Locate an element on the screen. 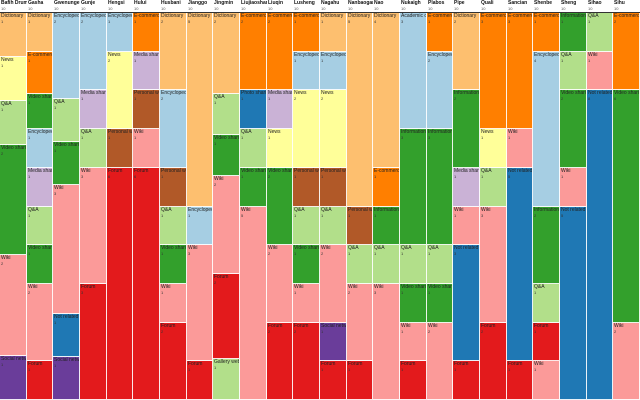 This screenshot has height=400, width=640. mosaic-cell: Dictionary 4 is located at coordinates (386, 90).